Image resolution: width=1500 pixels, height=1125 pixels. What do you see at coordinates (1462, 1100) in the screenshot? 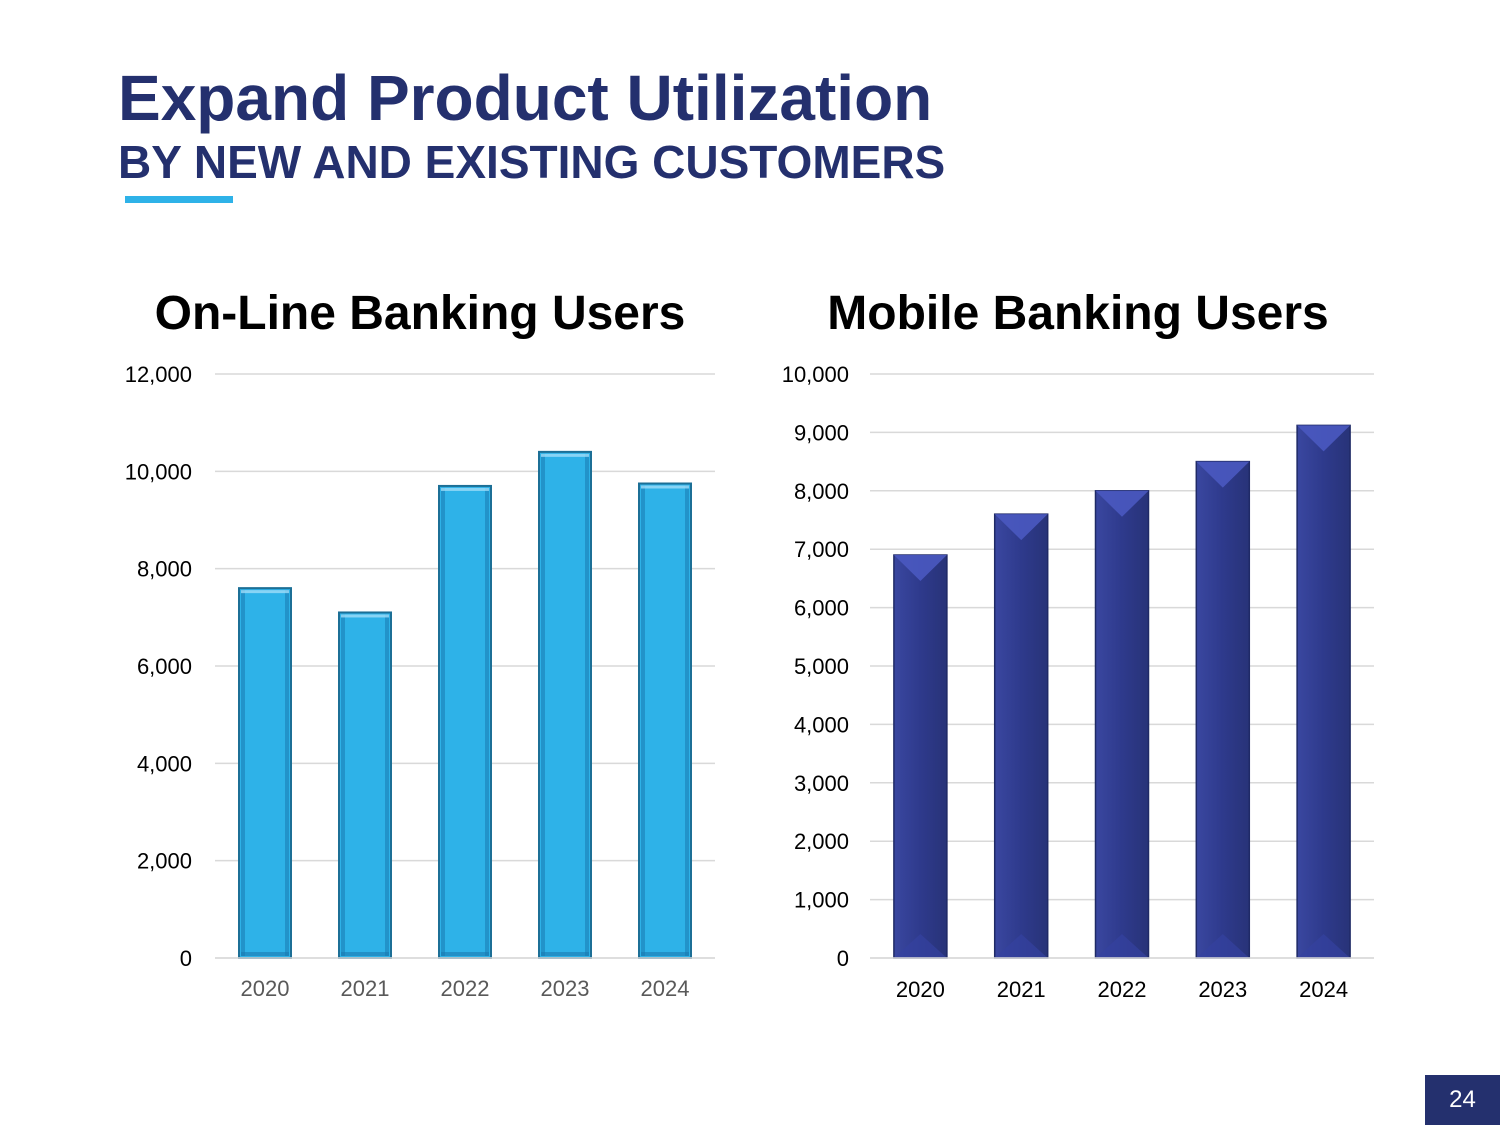
I see `page-number-badge: 24` at bounding box center [1462, 1100].